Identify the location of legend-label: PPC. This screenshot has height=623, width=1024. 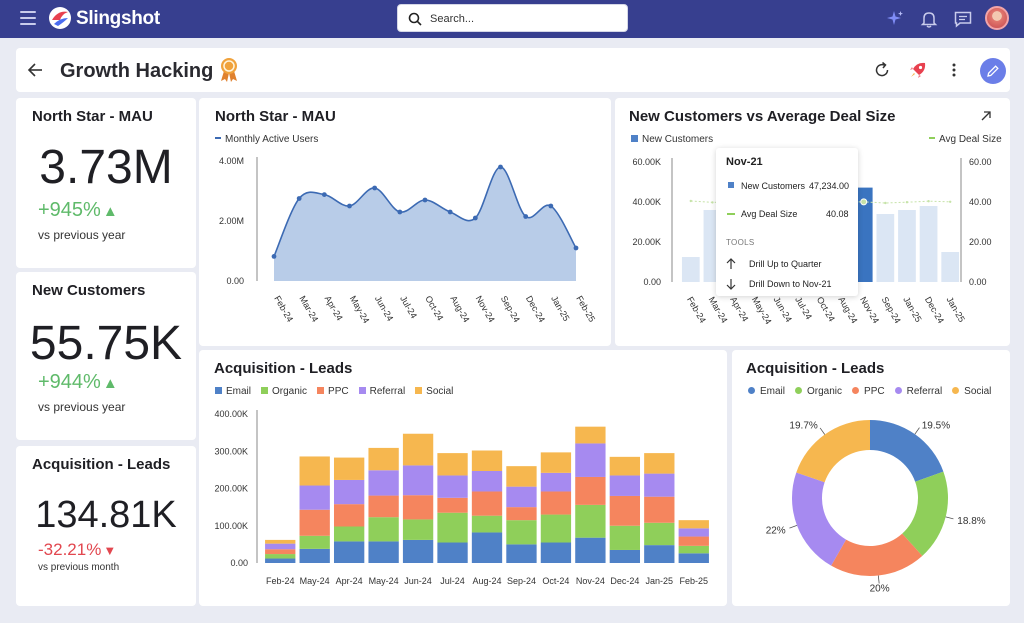
(338, 391).